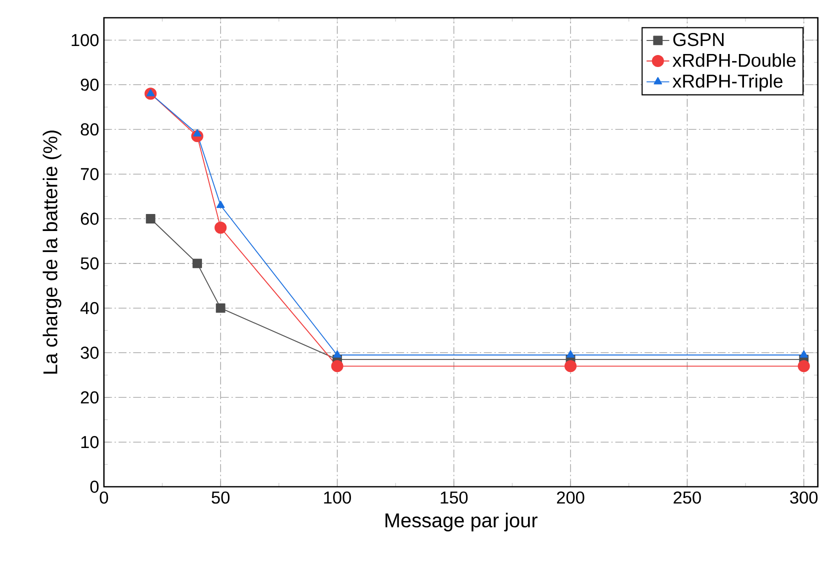 The width and height of the screenshot is (822, 561). What do you see at coordinates (89, 263) in the screenshot?
I see `y-tick-label: 50` at bounding box center [89, 263].